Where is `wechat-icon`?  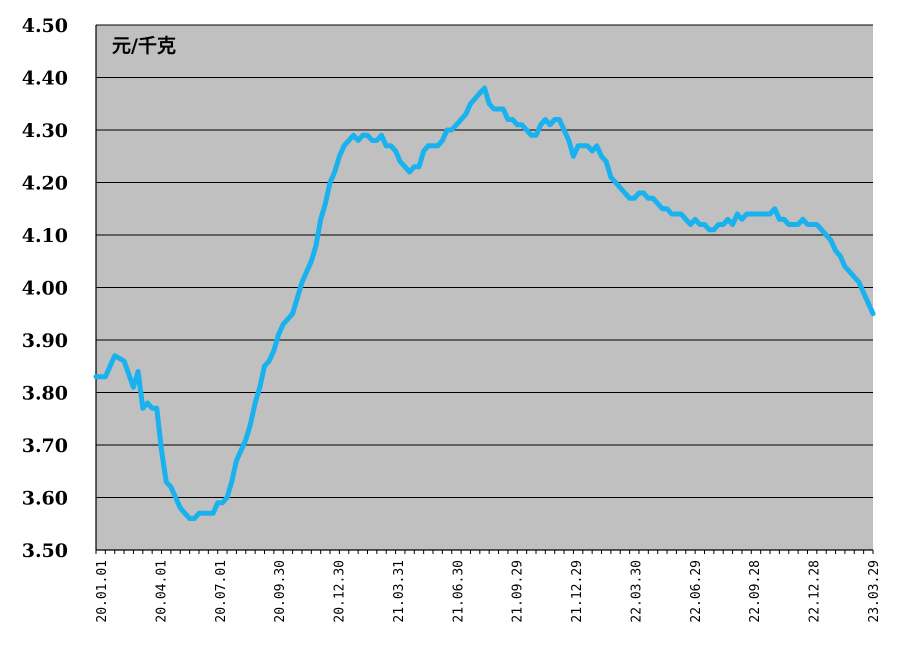
wechat-icon is located at coordinates (736, 636).